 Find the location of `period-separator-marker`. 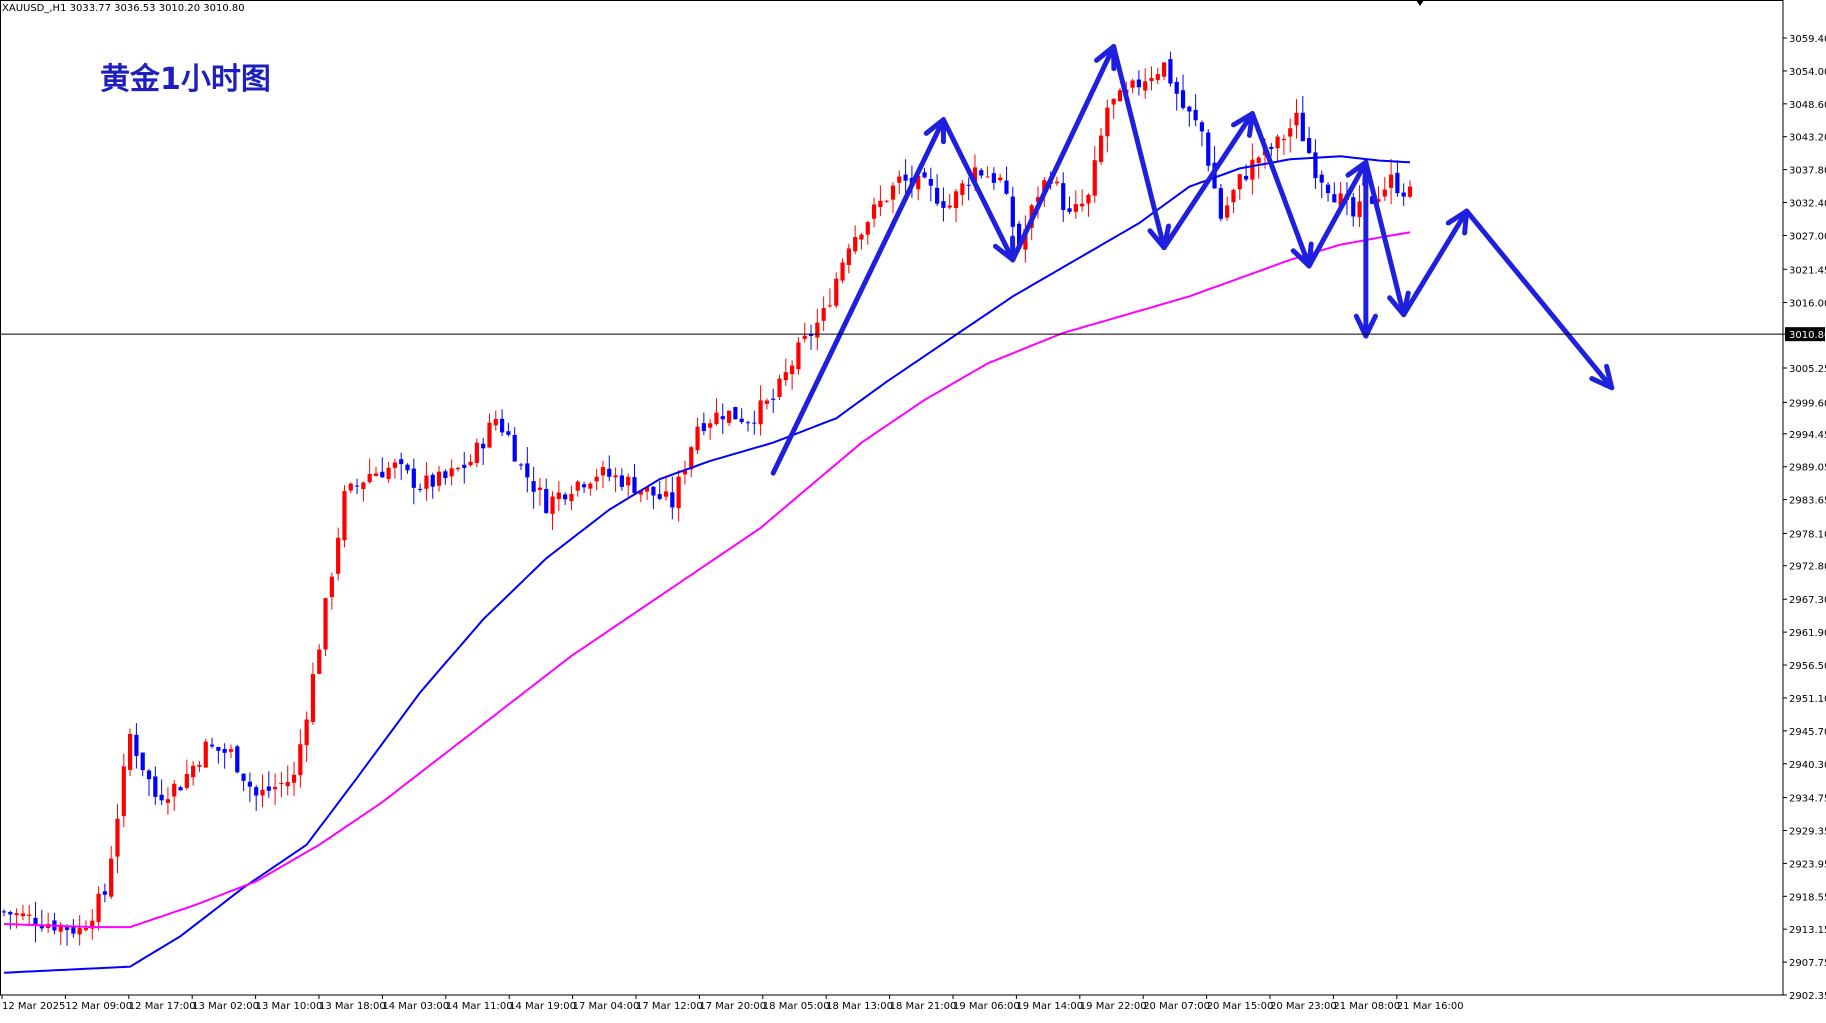

period-separator-marker is located at coordinates (1420, 3).